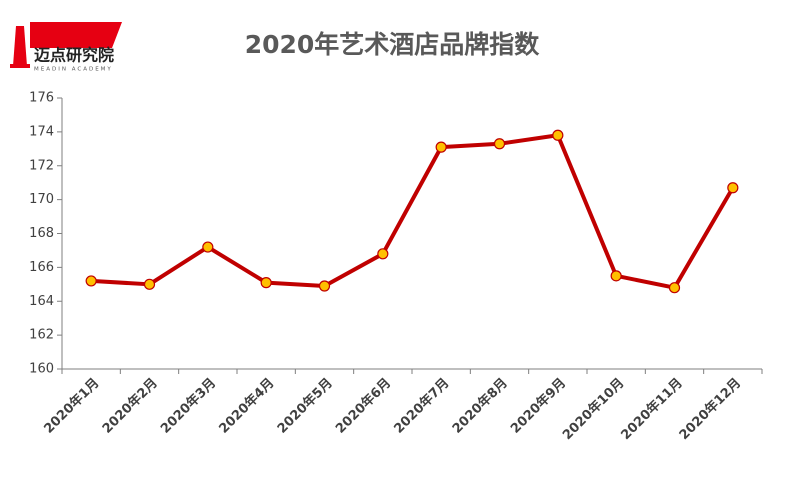 The height and width of the screenshot is (490, 800). Describe the element at coordinates (393, 44) in the screenshot. I see `chart-title: 2020年艺术酒店品牌指数` at that location.